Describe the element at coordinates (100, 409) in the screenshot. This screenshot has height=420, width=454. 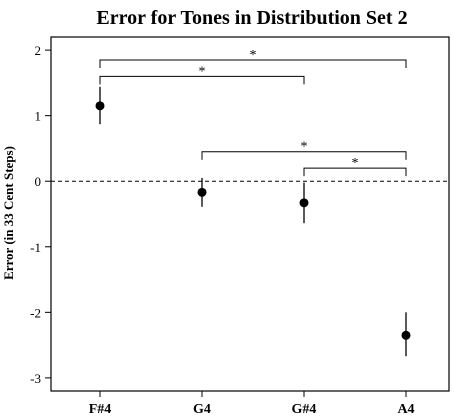
I see `x-tick-label: F#4` at that location.